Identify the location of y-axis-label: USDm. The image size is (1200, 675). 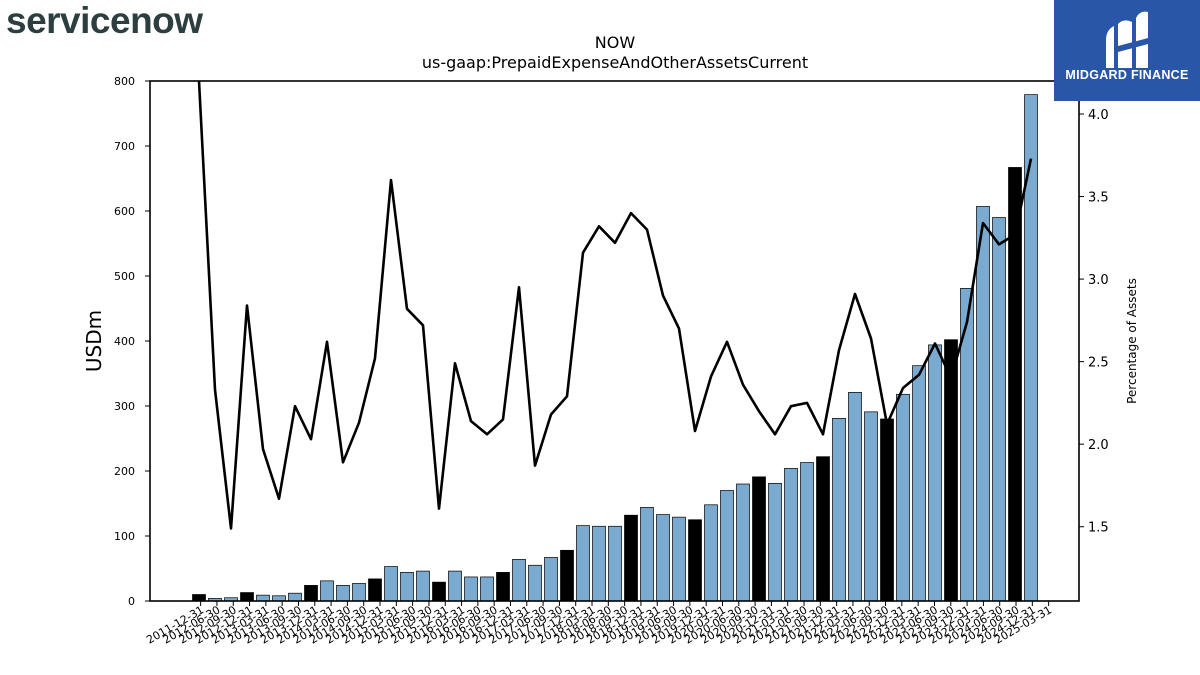
(94, 341).